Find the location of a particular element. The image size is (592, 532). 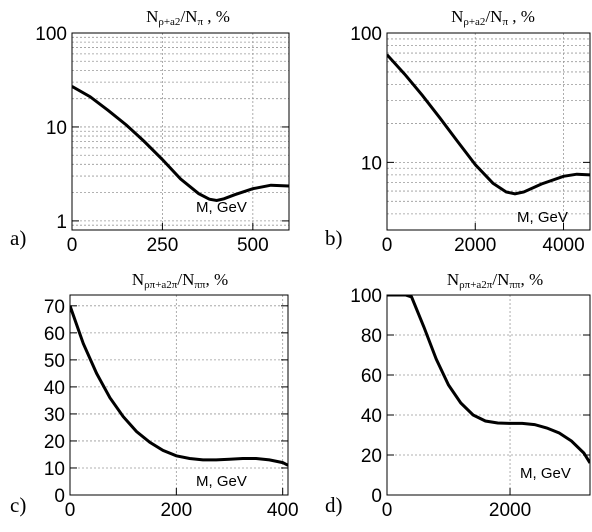

y-tick-label: 50 is located at coordinates (54, 361).